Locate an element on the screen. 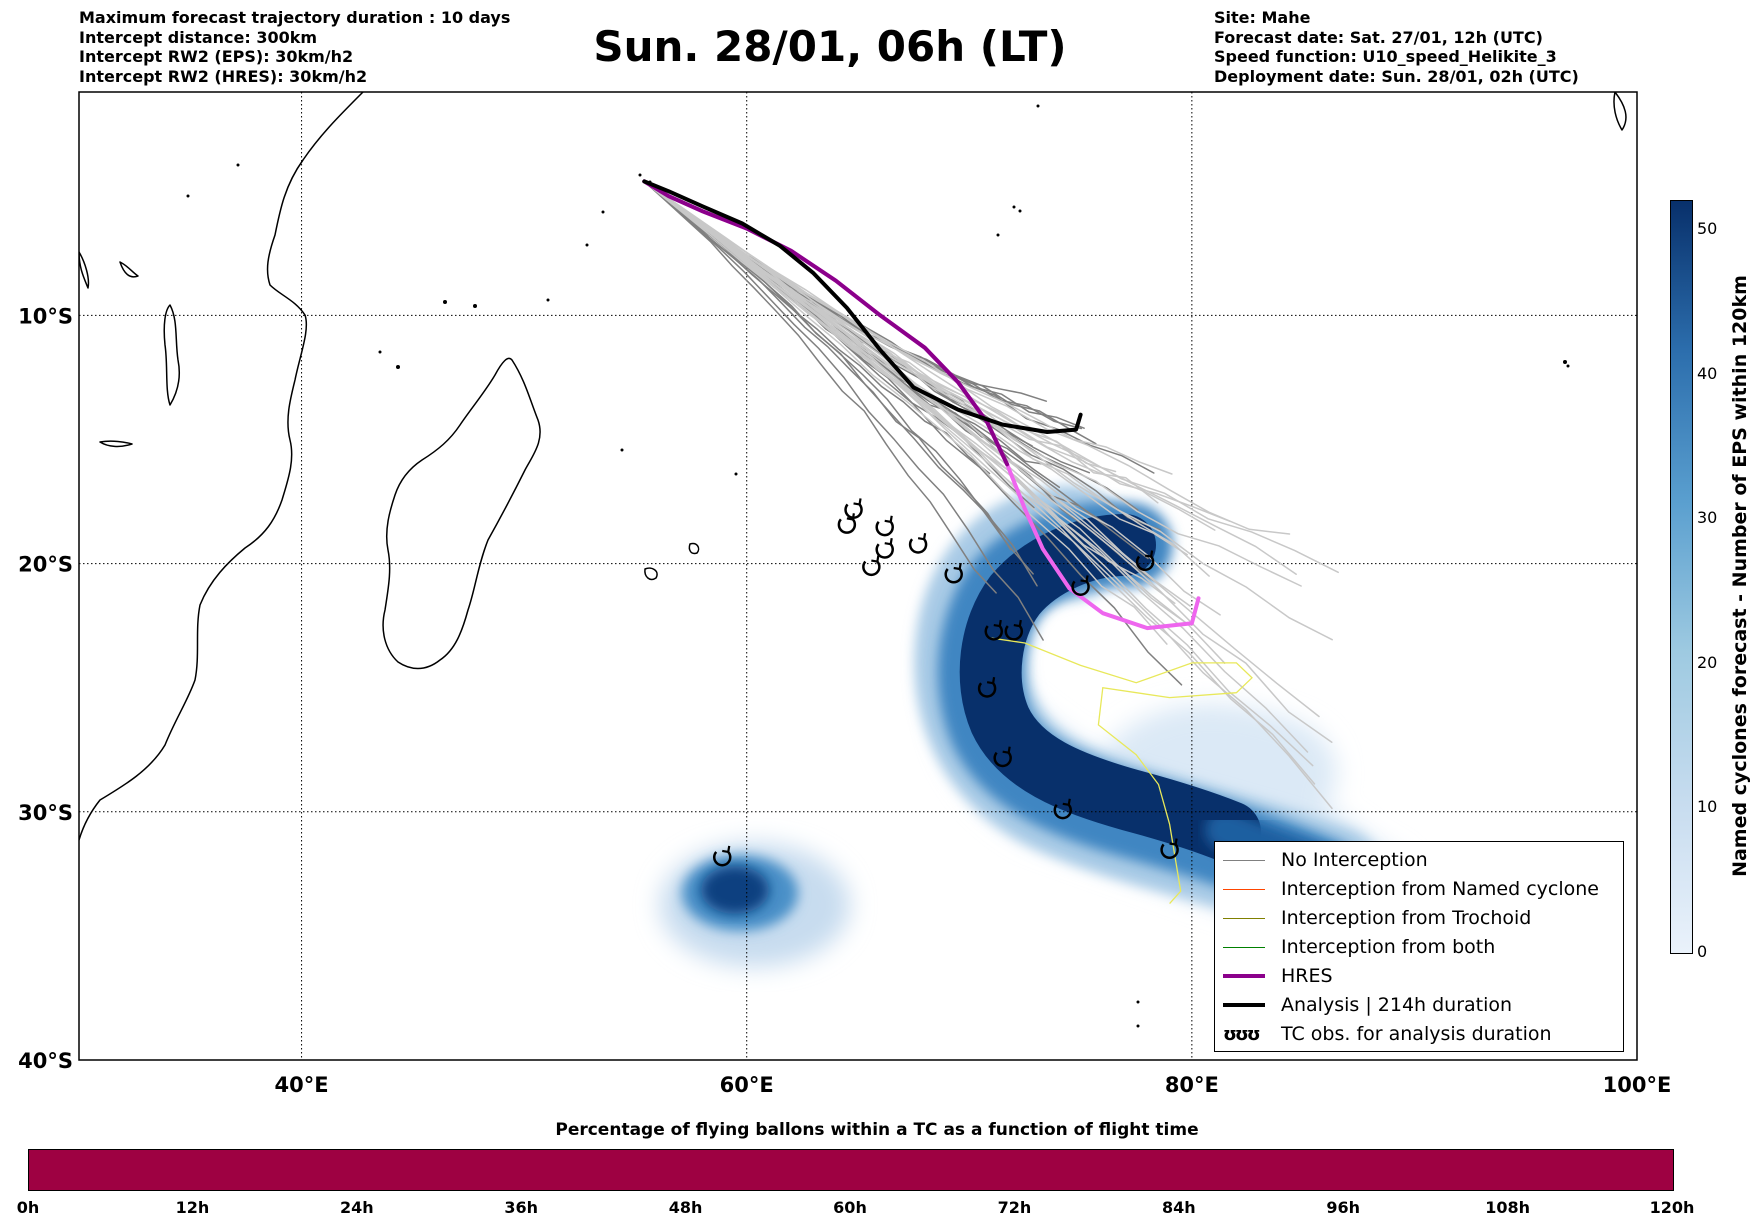 The height and width of the screenshot is (1223, 1754). colorbar-horizontal-tick-label: 0h is located at coordinates (28, 1207).